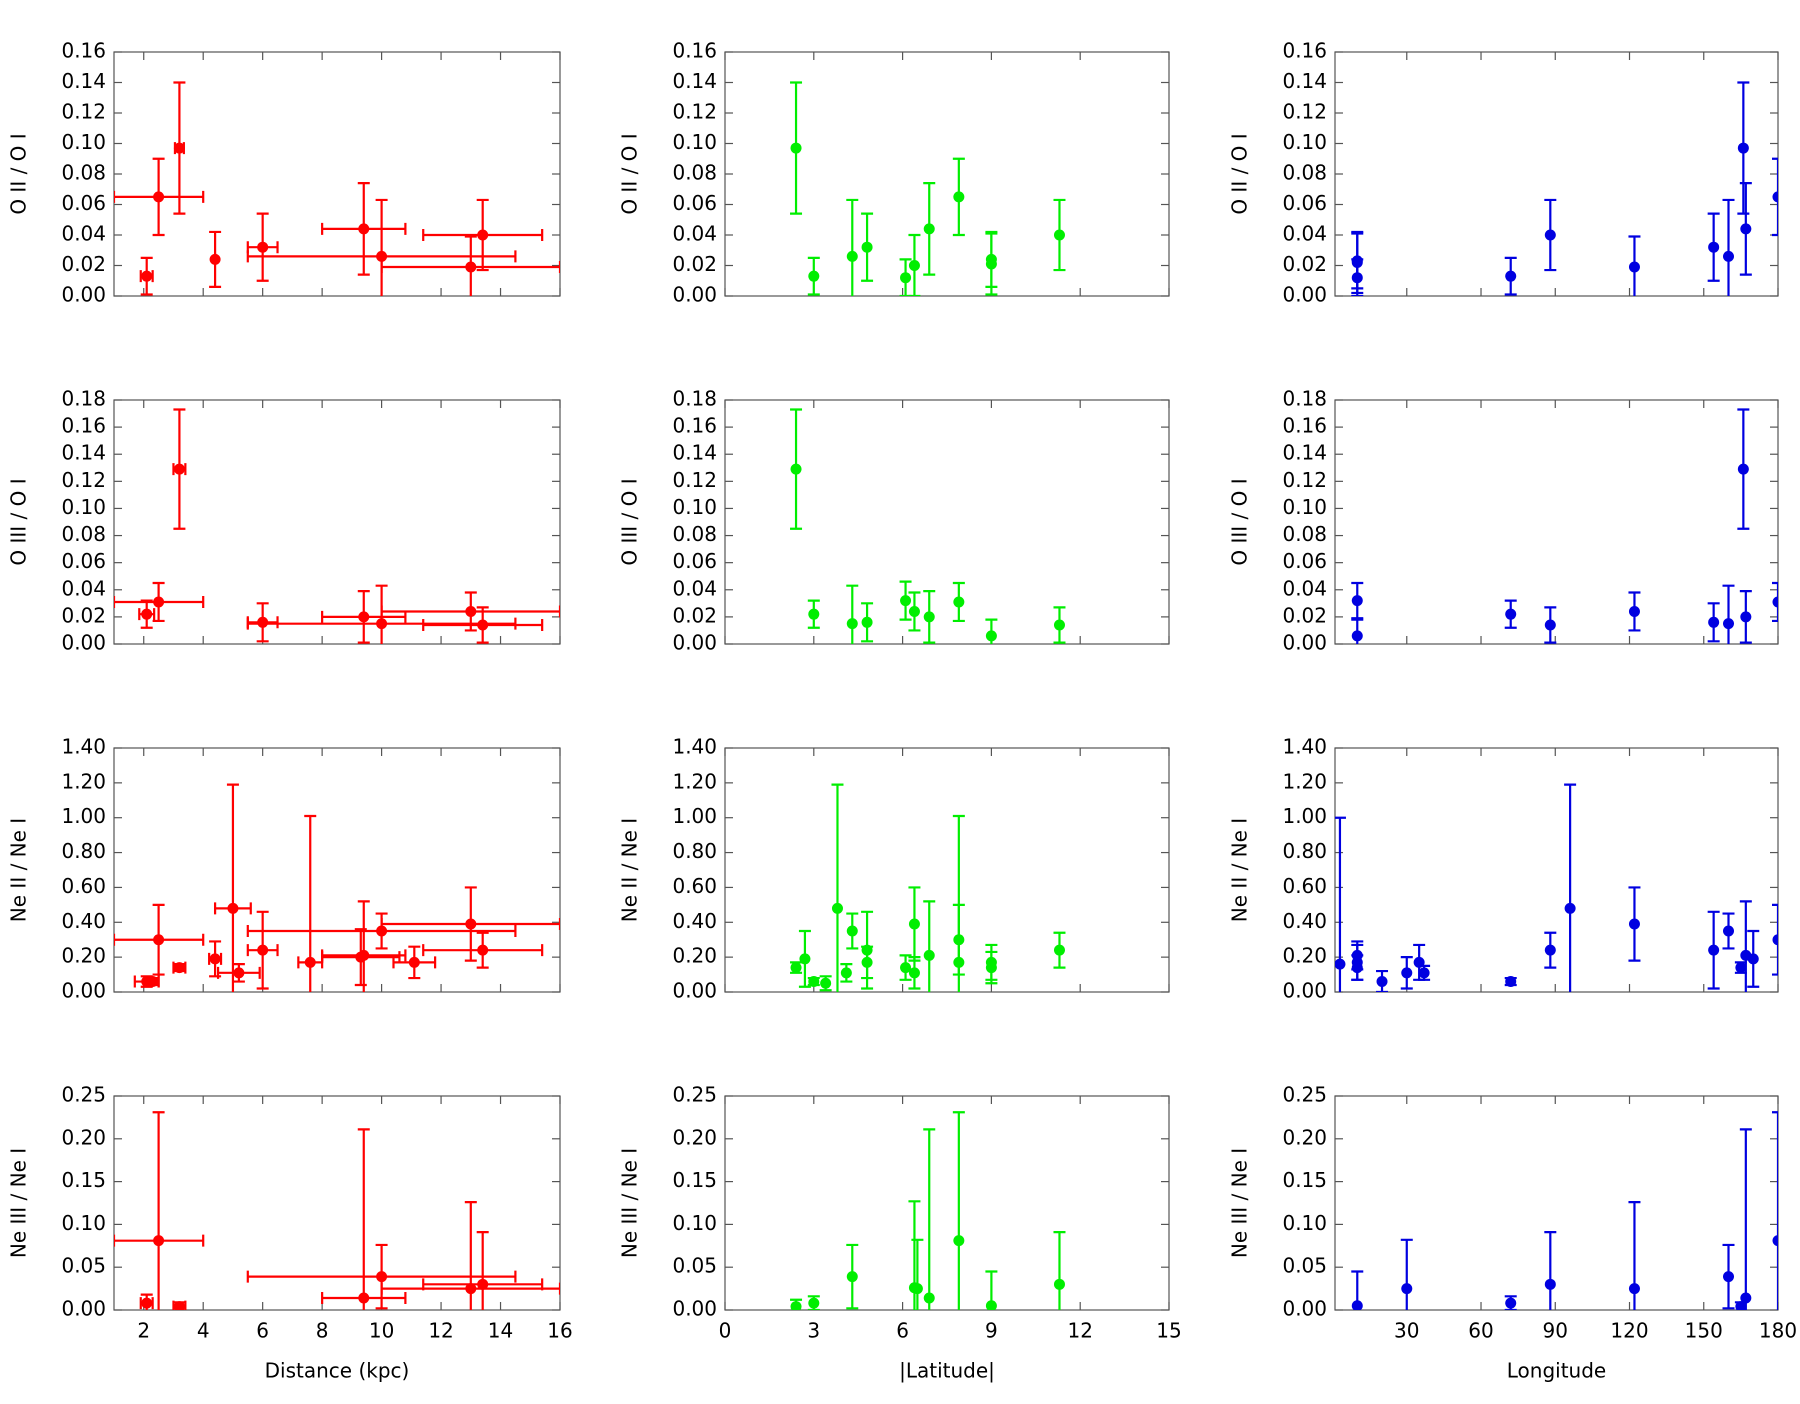 This screenshot has height=1404, width=1800. Describe the element at coordinates (19, 173) in the screenshot. I see `y-axis-label: O II / O I` at that location.